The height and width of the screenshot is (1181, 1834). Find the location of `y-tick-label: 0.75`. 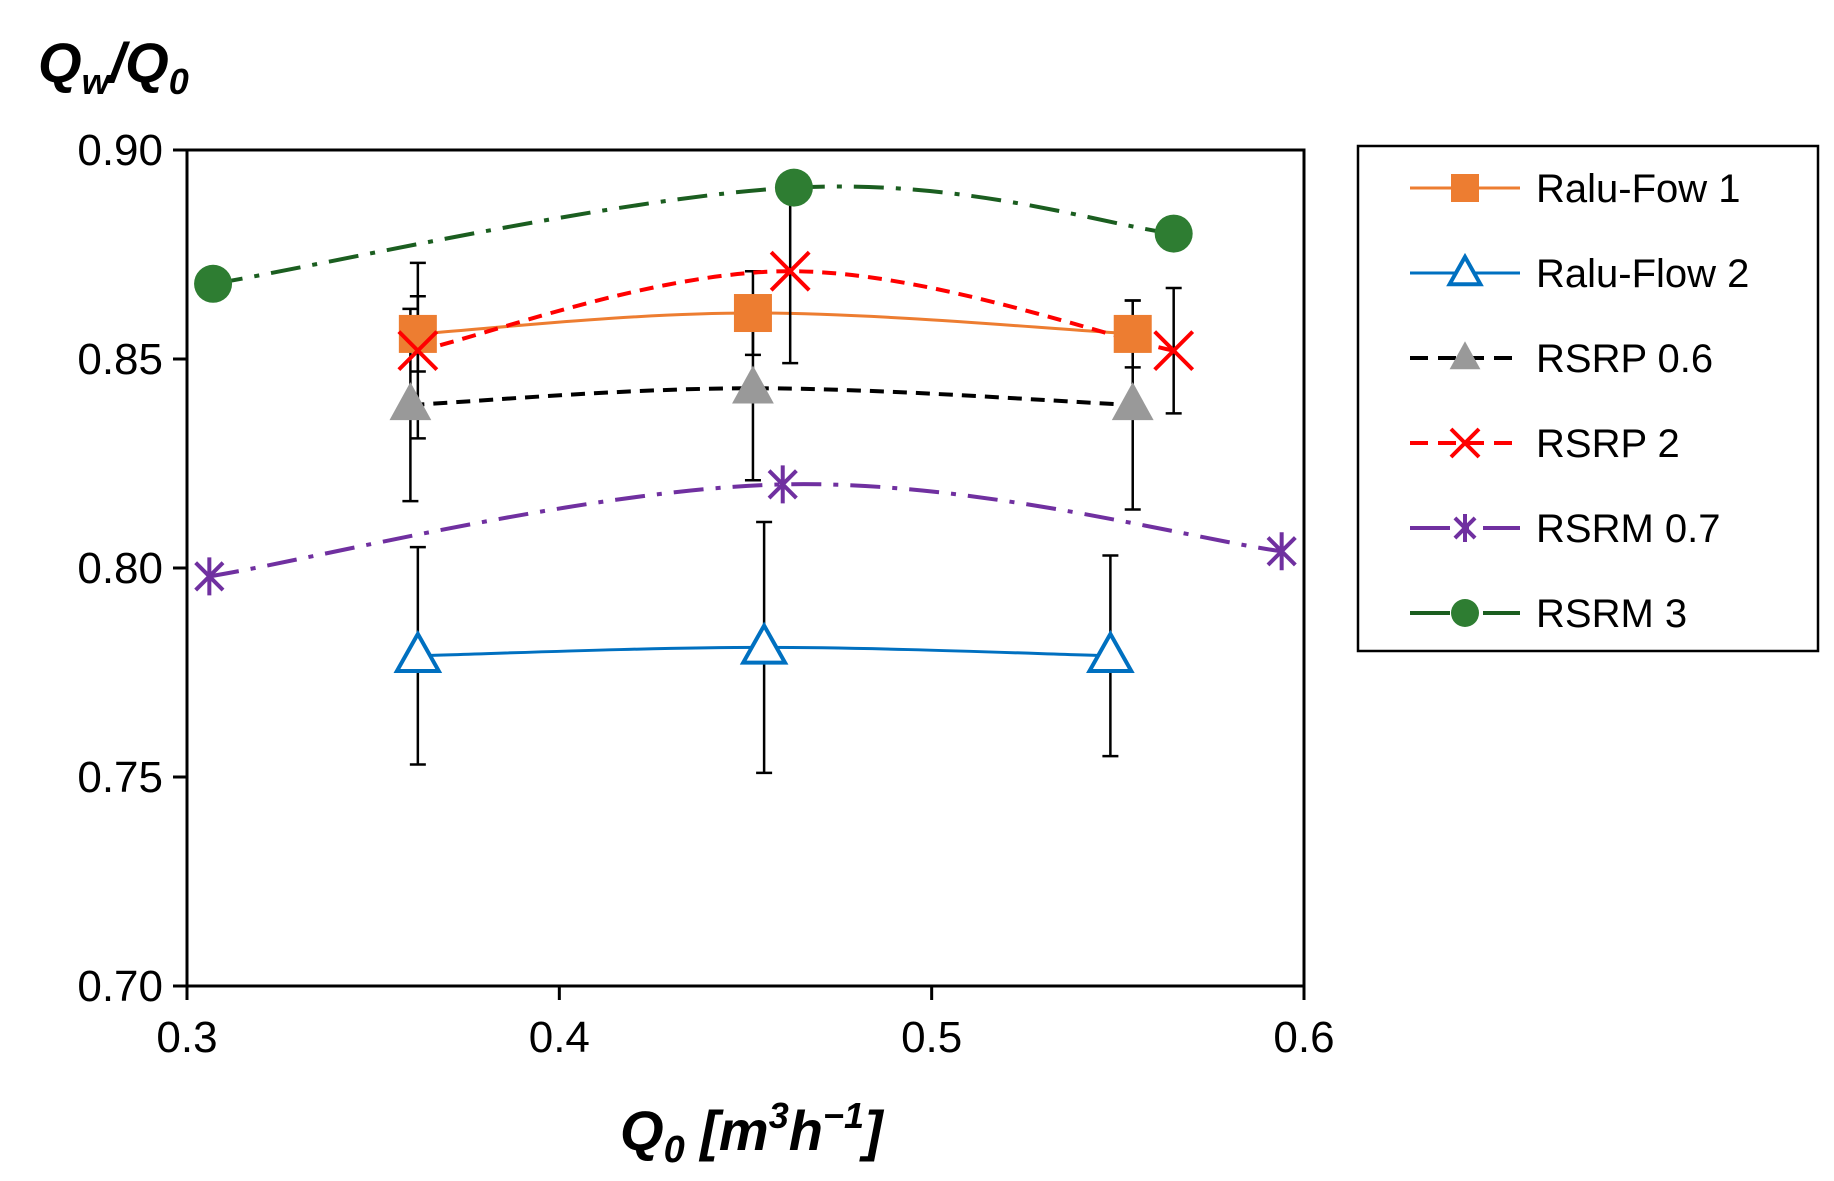

y-tick-label: 0.75 is located at coordinates (120, 777).